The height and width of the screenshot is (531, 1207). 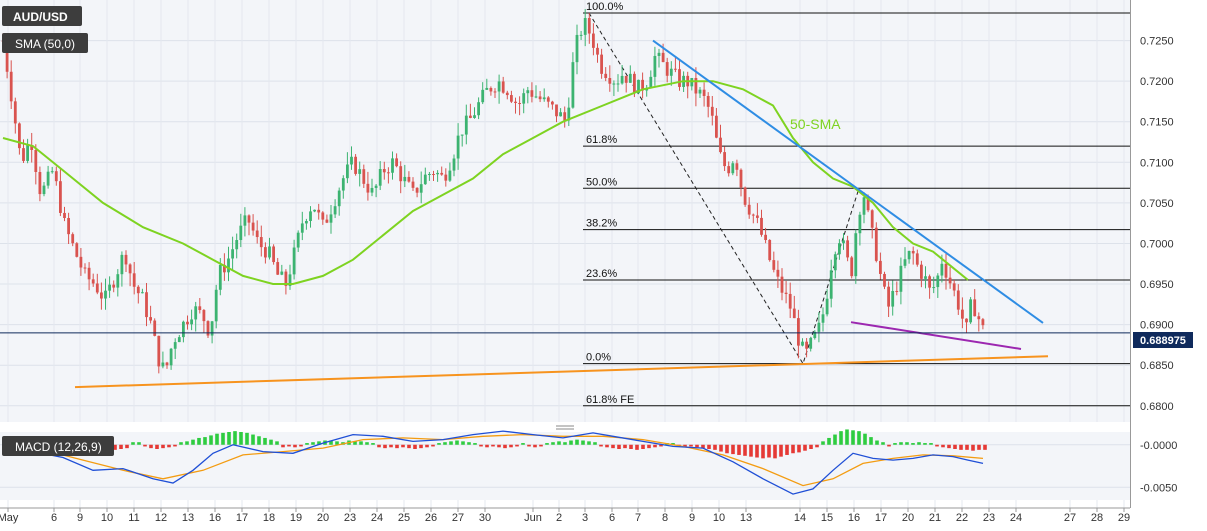 What do you see at coordinates (565, 427) in the screenshot?
I see `pane-resize-handle` at bounding box center [565, 427].